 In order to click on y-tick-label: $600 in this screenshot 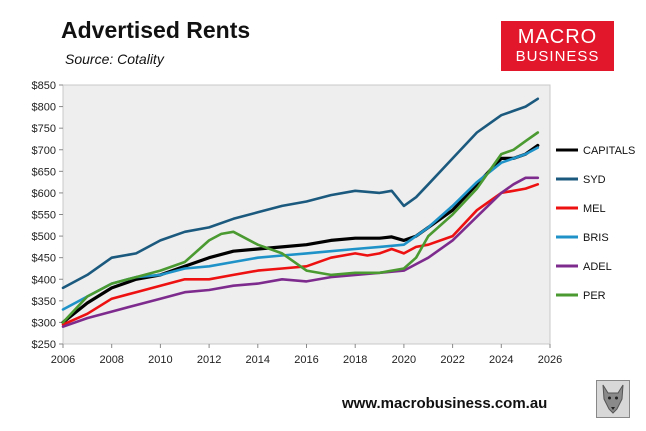, I will do `click(44, 194)`.